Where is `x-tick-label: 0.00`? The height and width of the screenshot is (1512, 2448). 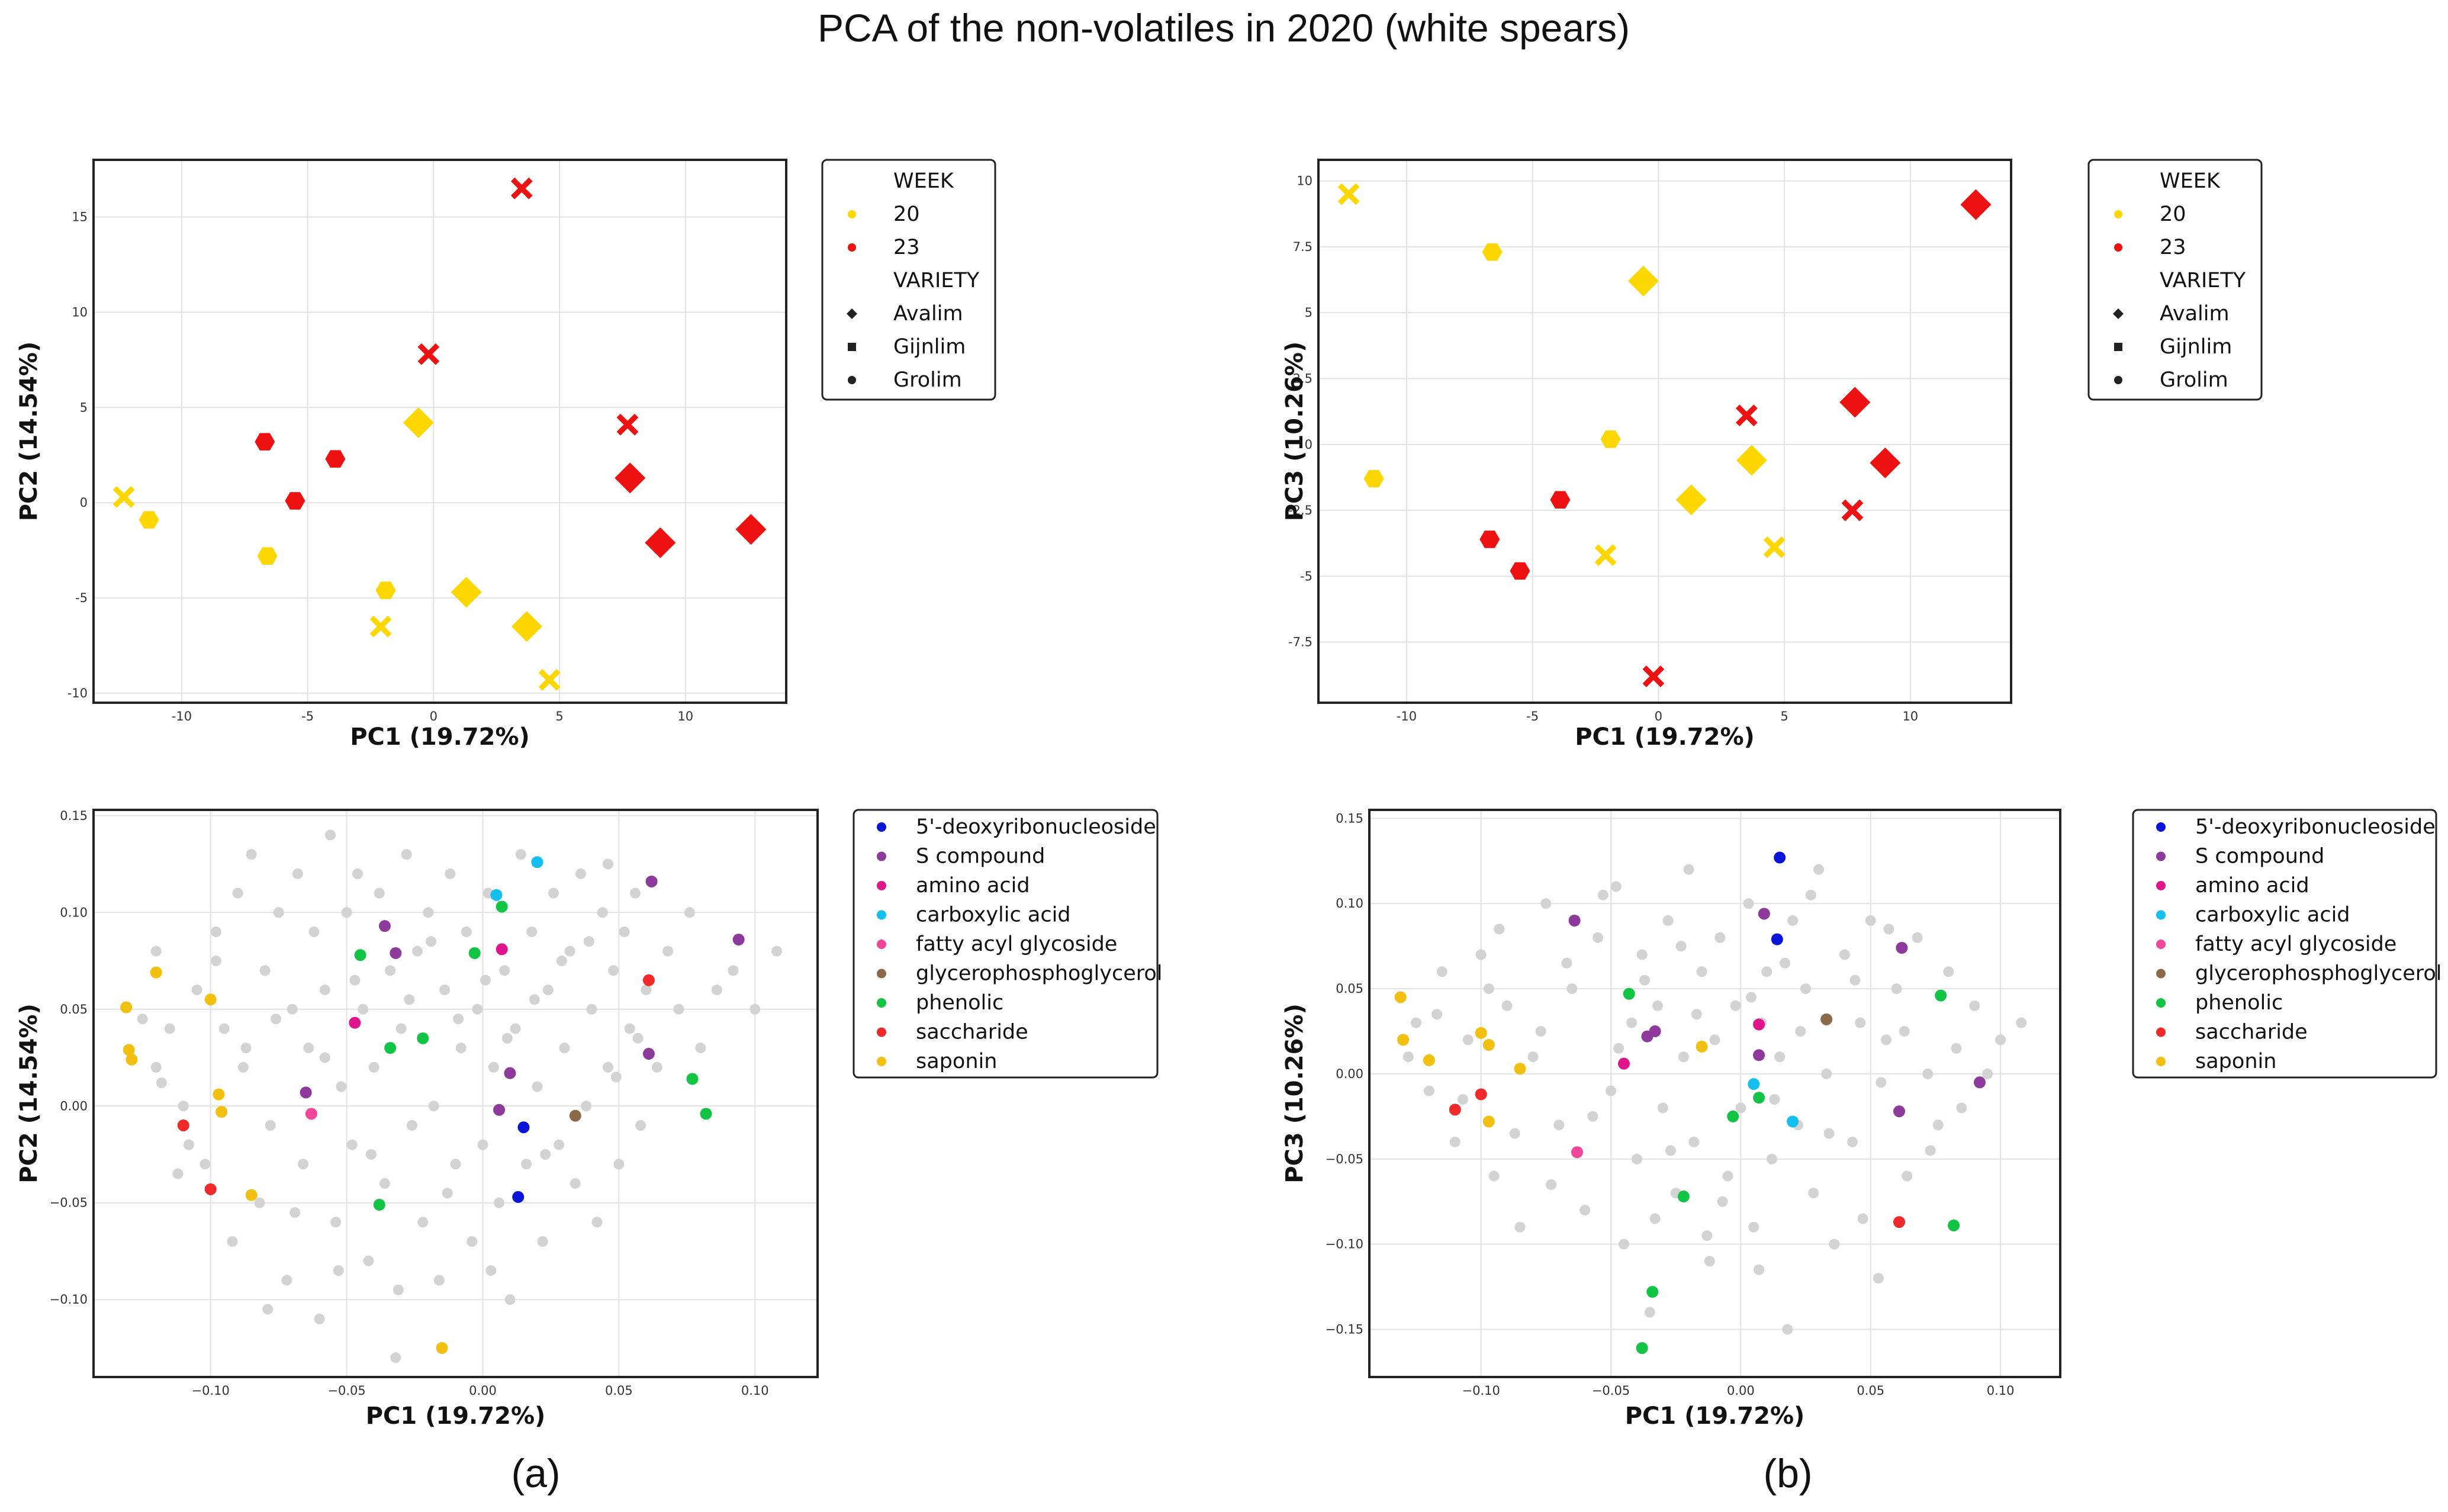 x-tick-label: 0.00 is located at coordinates (1741, 1391).